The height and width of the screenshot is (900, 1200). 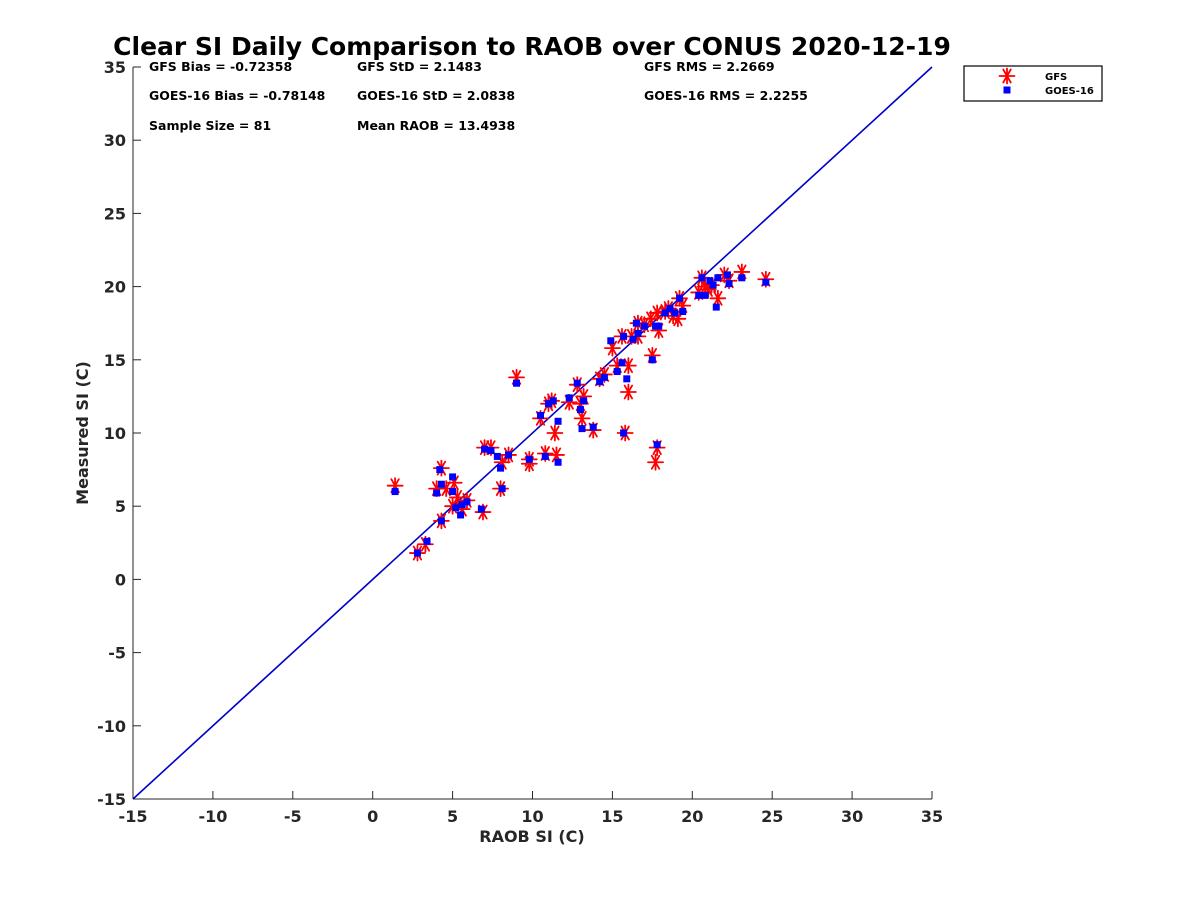 I want to click on x-axis-label: RAOB SI (C), so click(x=531, y=836).